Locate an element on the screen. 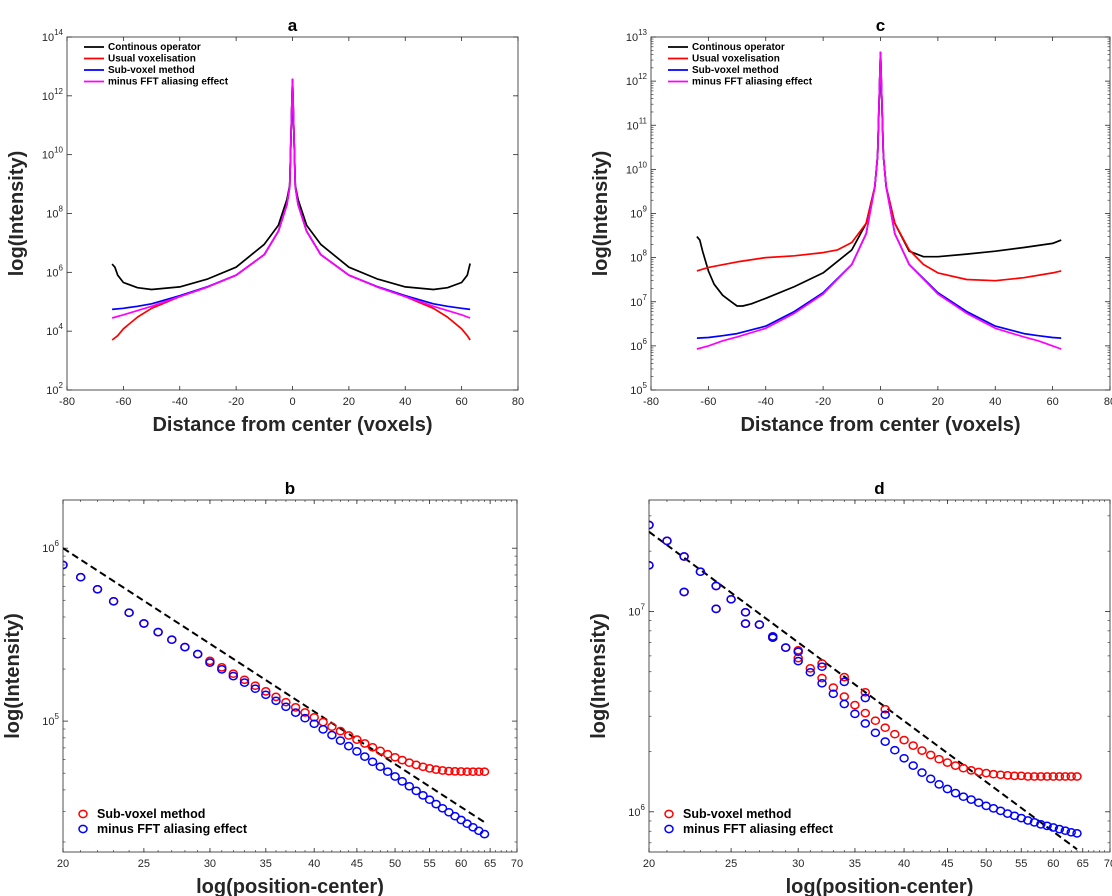  y-tick-label: 10¹² is located at coordinates (637, 80).